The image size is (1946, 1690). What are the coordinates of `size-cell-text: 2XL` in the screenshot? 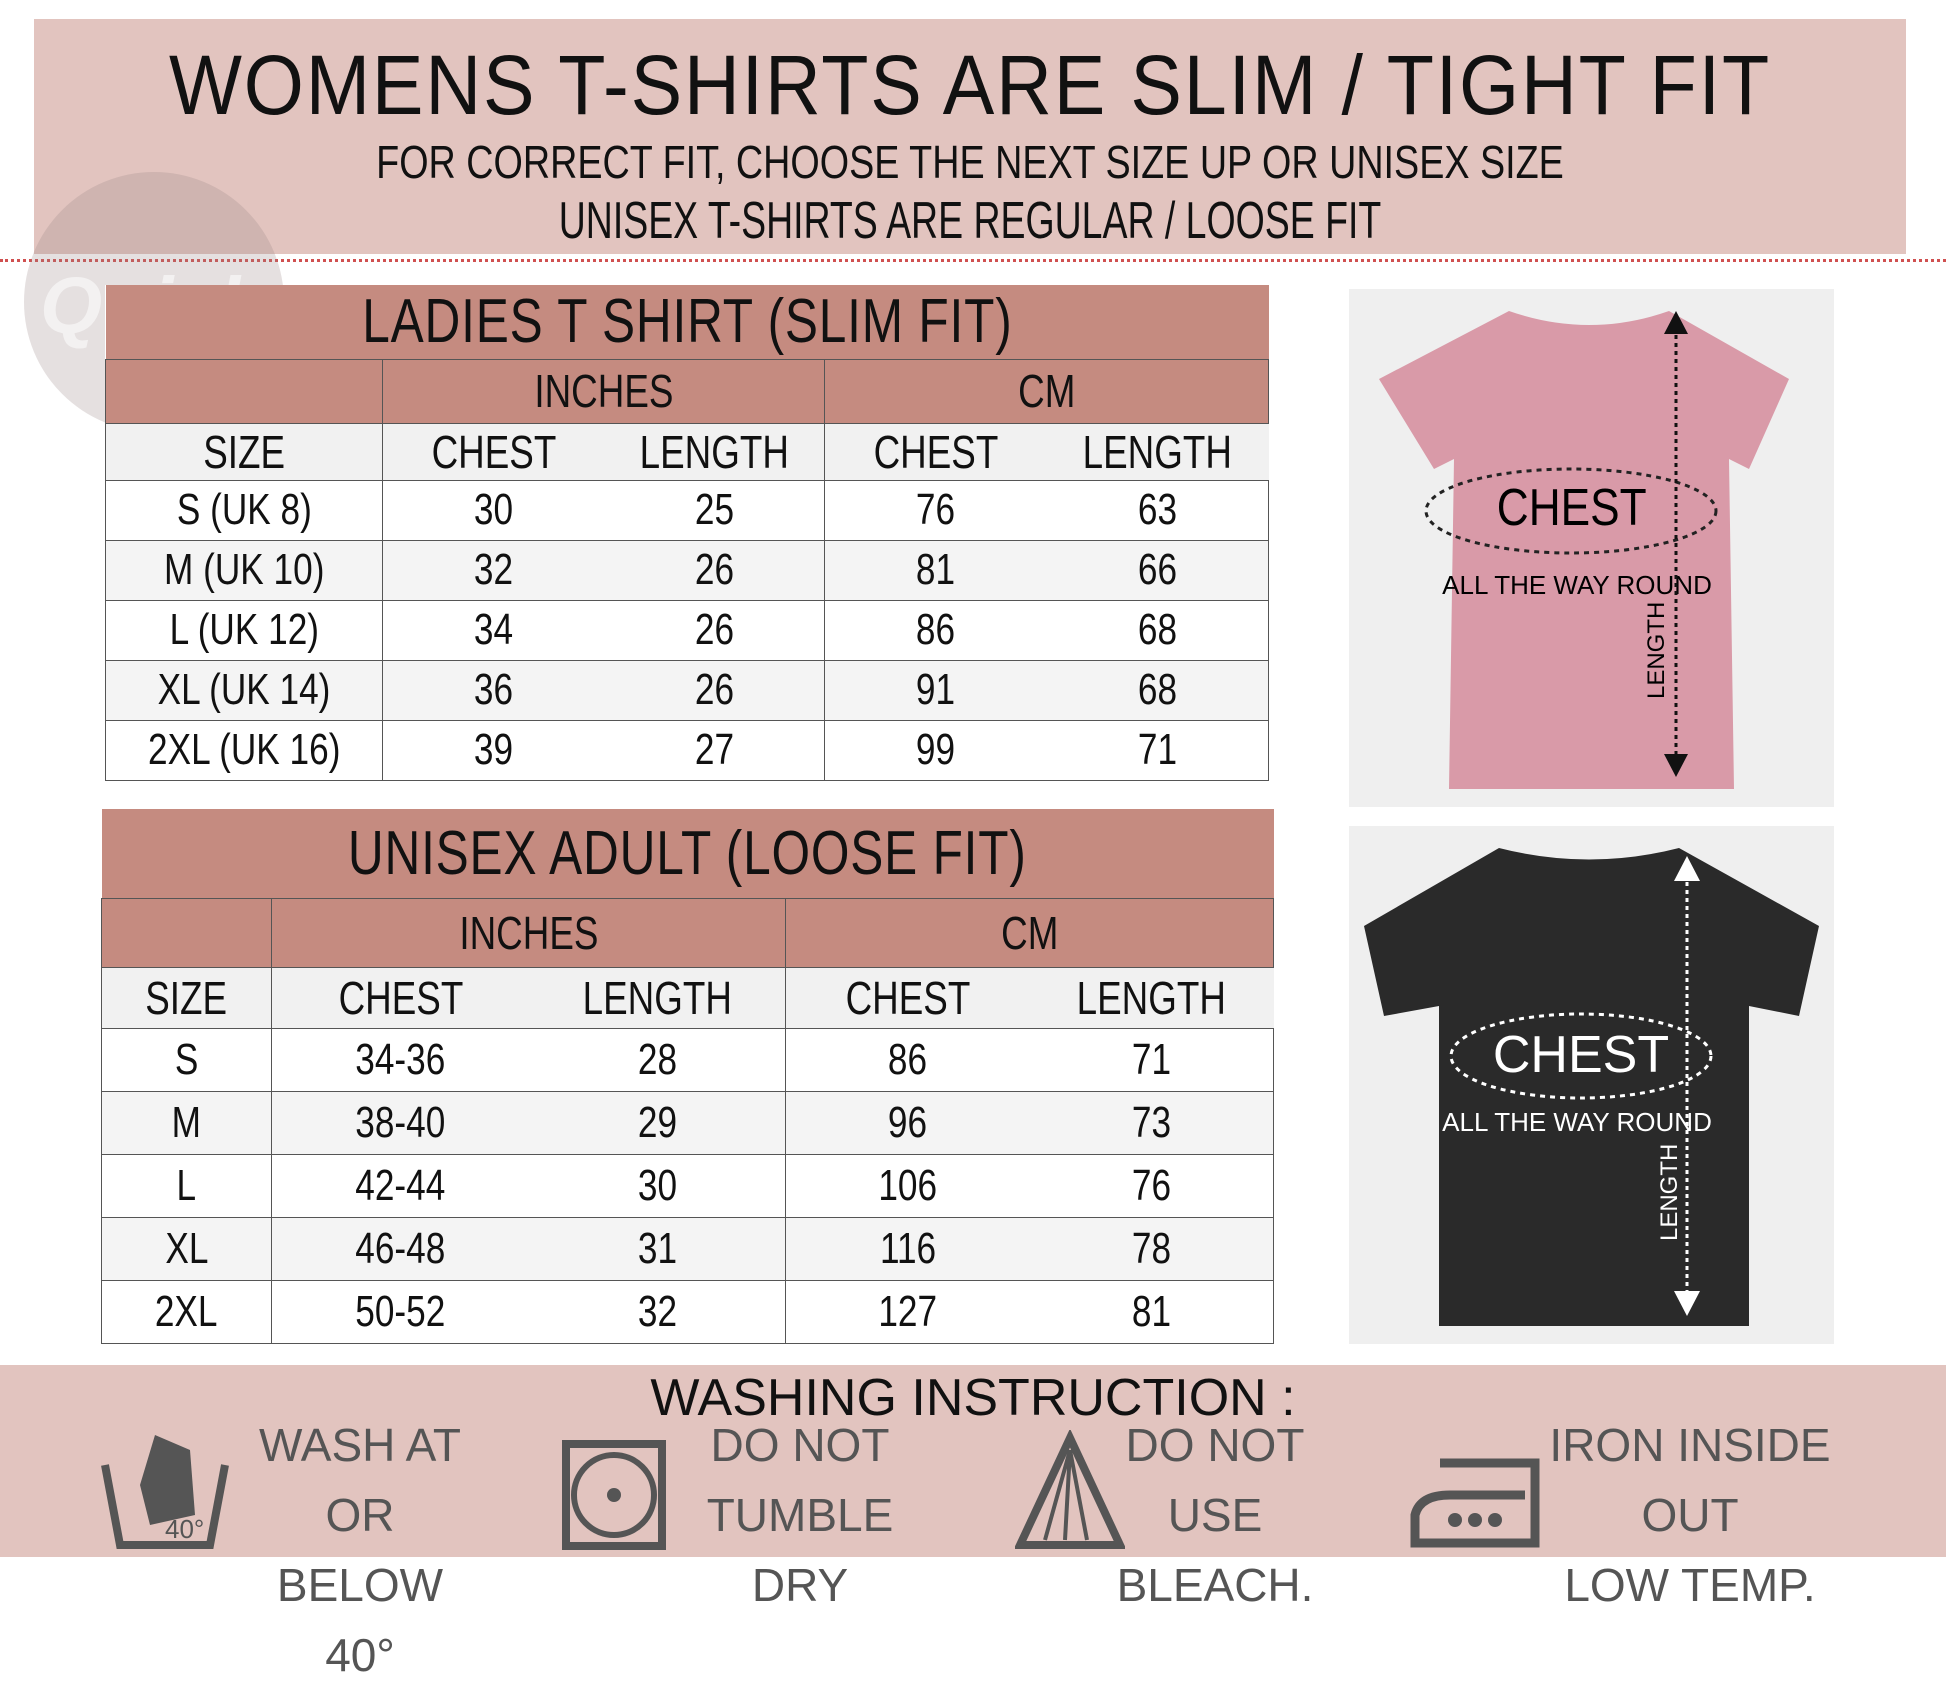 It's located at (186, 1311).